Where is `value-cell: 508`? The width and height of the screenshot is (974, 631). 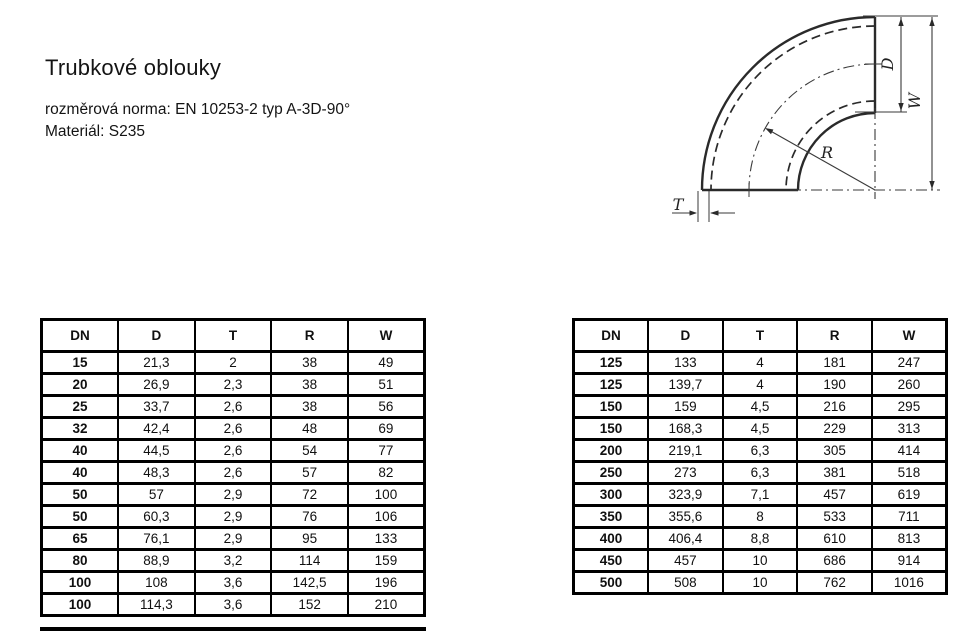
value-cell: 508 is located at coordinates (685, 582).